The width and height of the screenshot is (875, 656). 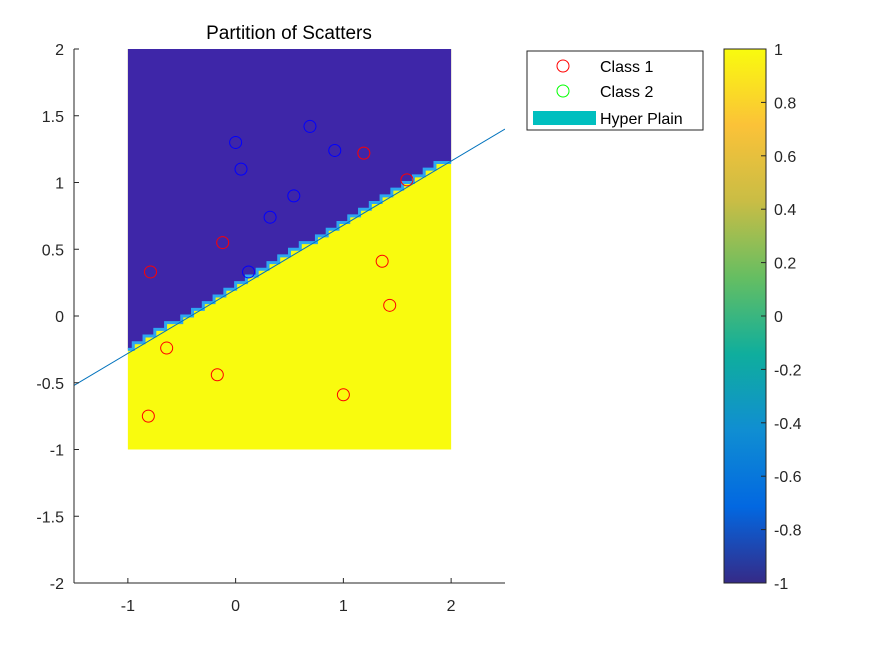 What do you see at coordinates (778, 317) in the screenshot?
I see `colorbar-tick-label: 0` at bounding box center [778, 317].